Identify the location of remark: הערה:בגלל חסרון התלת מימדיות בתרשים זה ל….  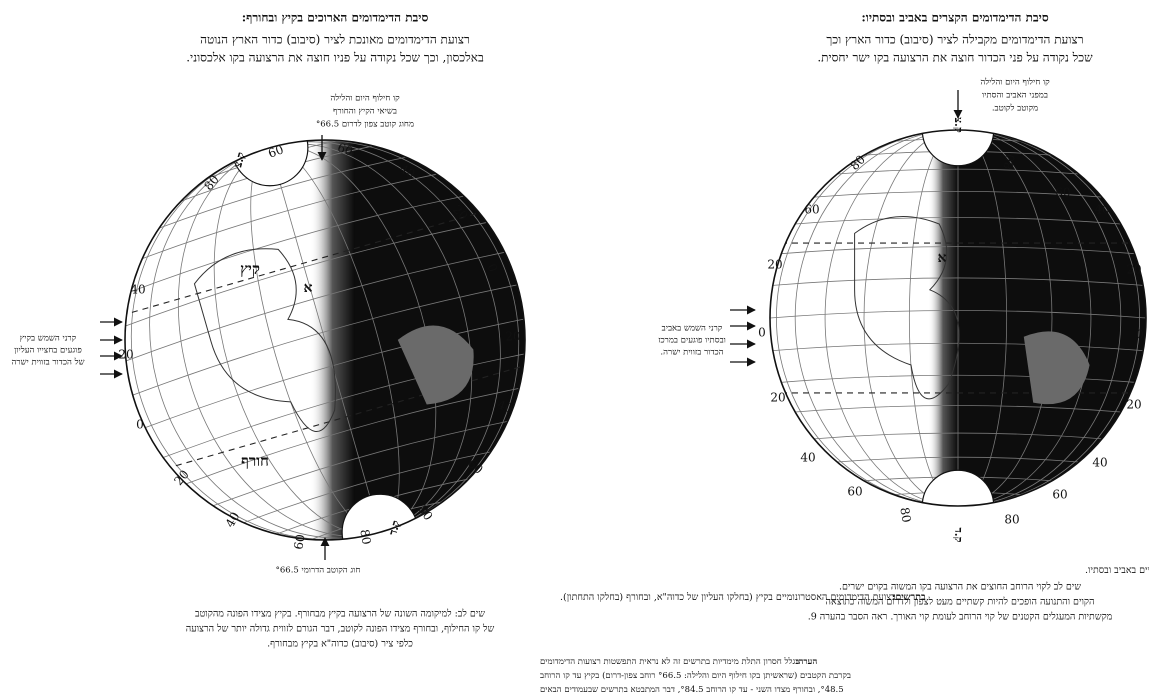
(678, 662).